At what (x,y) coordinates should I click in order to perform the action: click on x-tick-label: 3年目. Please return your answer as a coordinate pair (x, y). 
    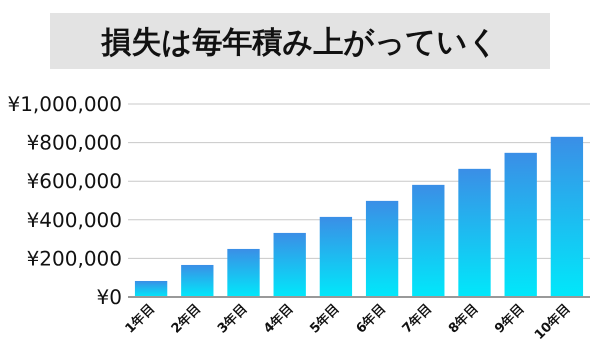
    Looking at the image, I should click on (232, 319).